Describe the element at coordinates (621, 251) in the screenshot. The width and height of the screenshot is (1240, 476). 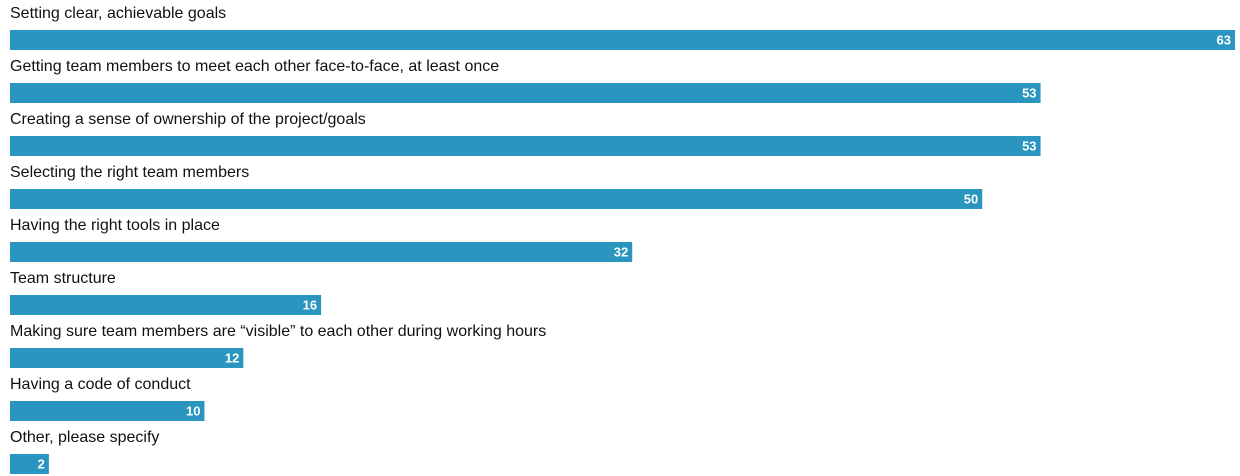
I see `value-label: 32` at that location.